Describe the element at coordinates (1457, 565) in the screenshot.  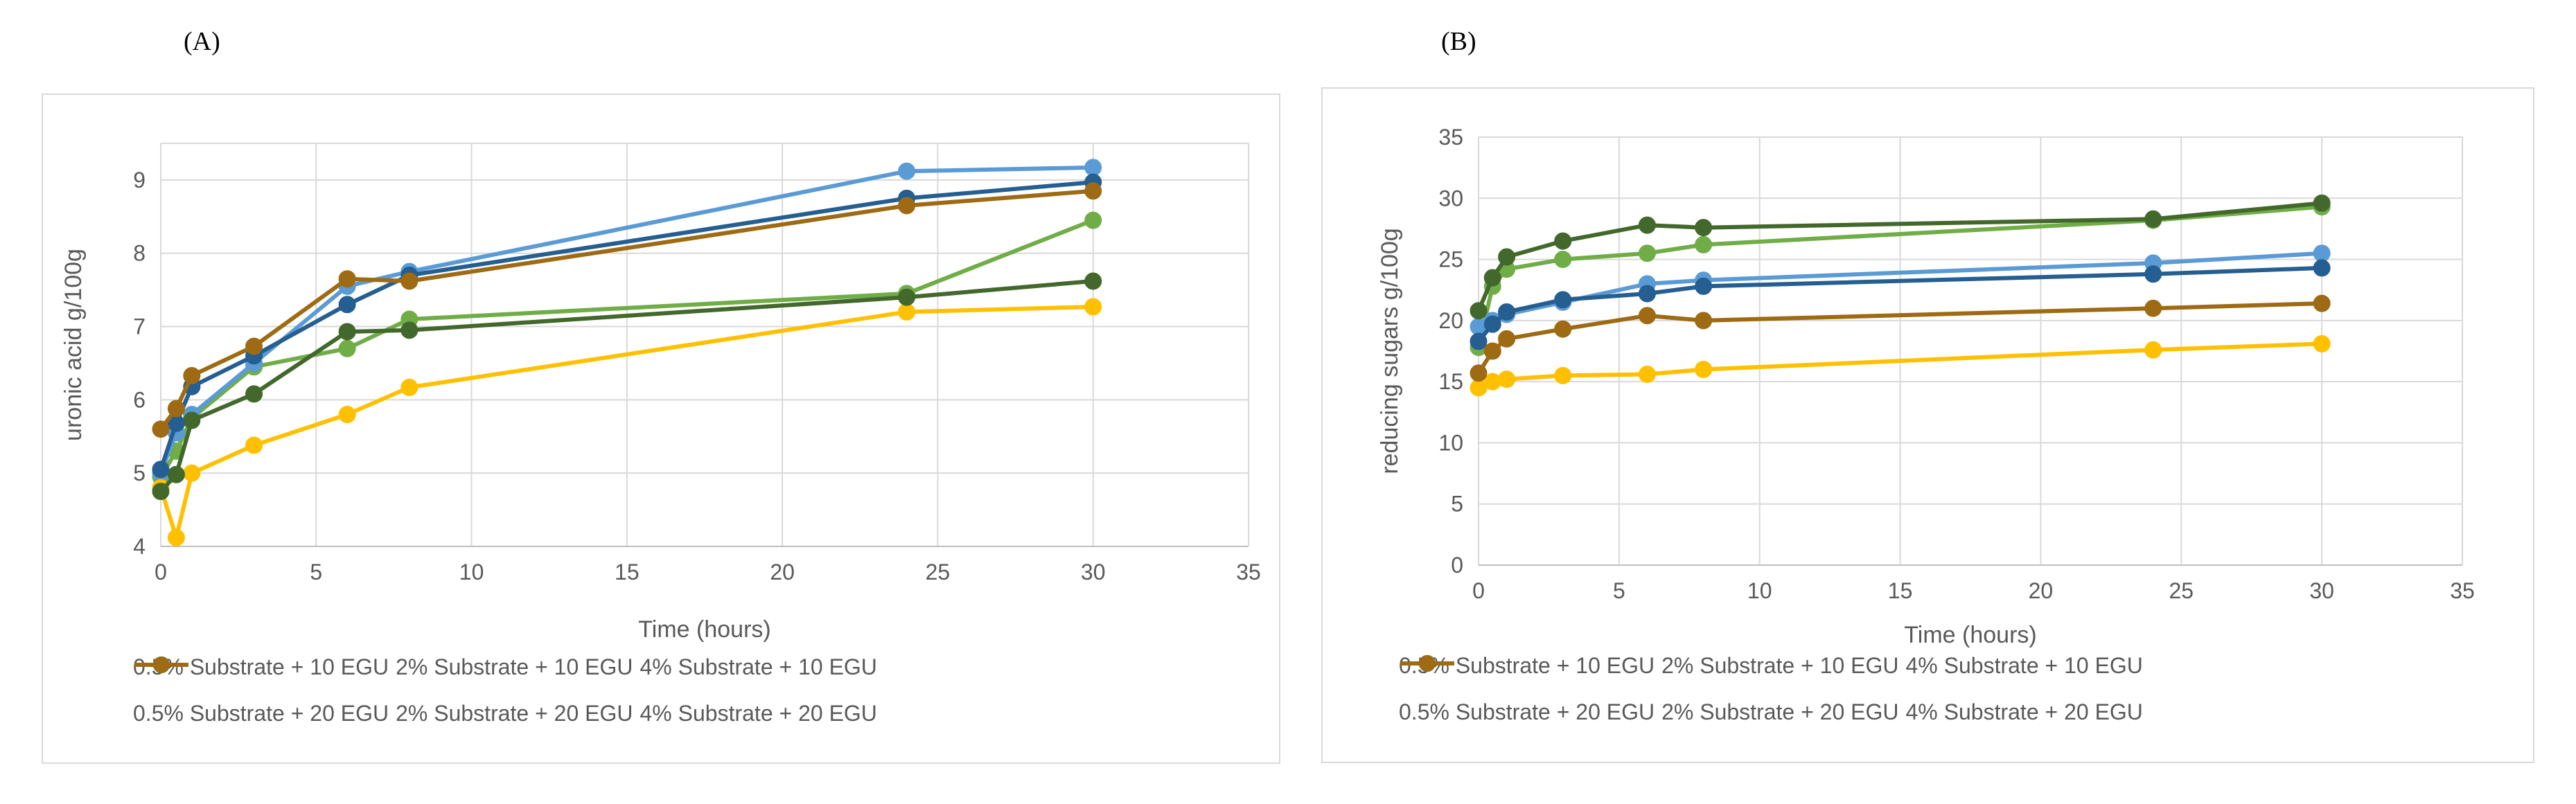
I see `chart-b-ytick-0: 0` at that location.